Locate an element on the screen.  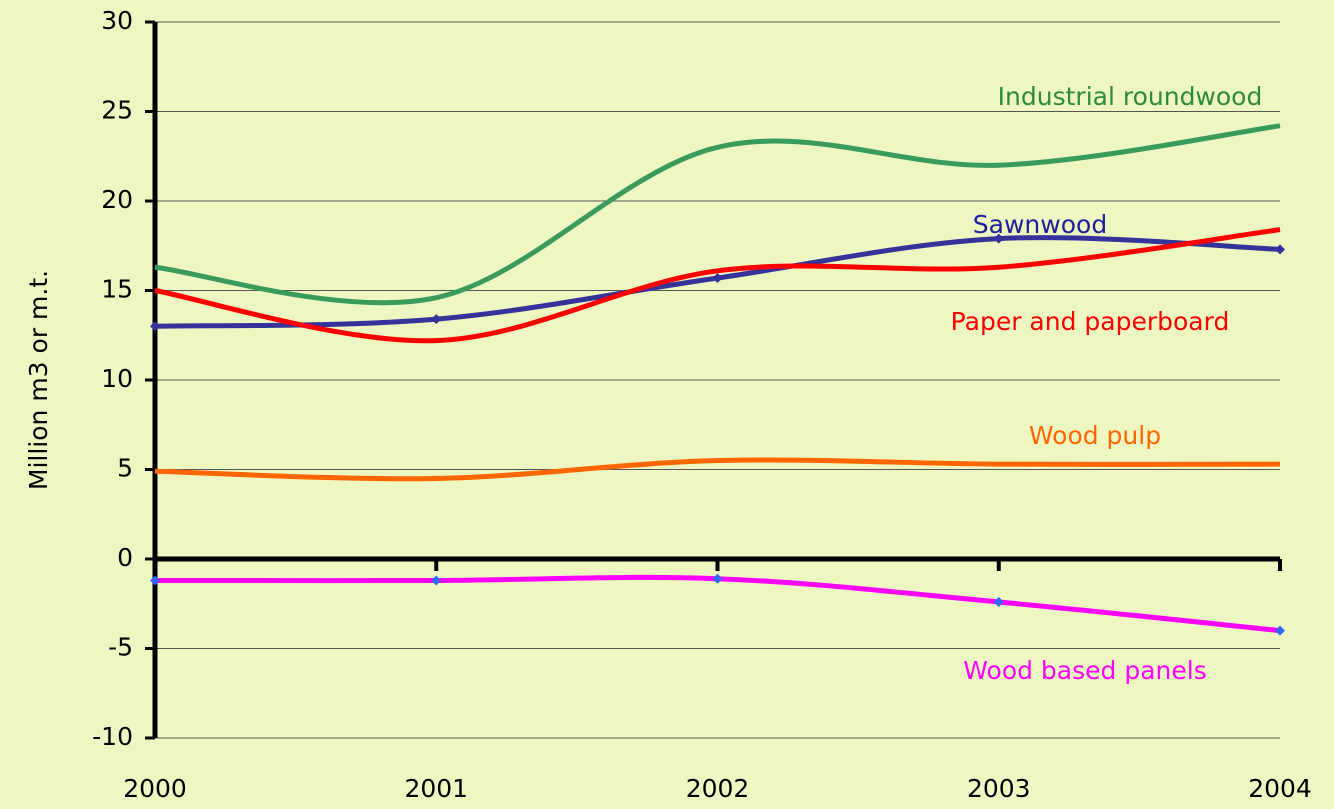
x-tick-label: 2003 is located at coordinates (999, 788).